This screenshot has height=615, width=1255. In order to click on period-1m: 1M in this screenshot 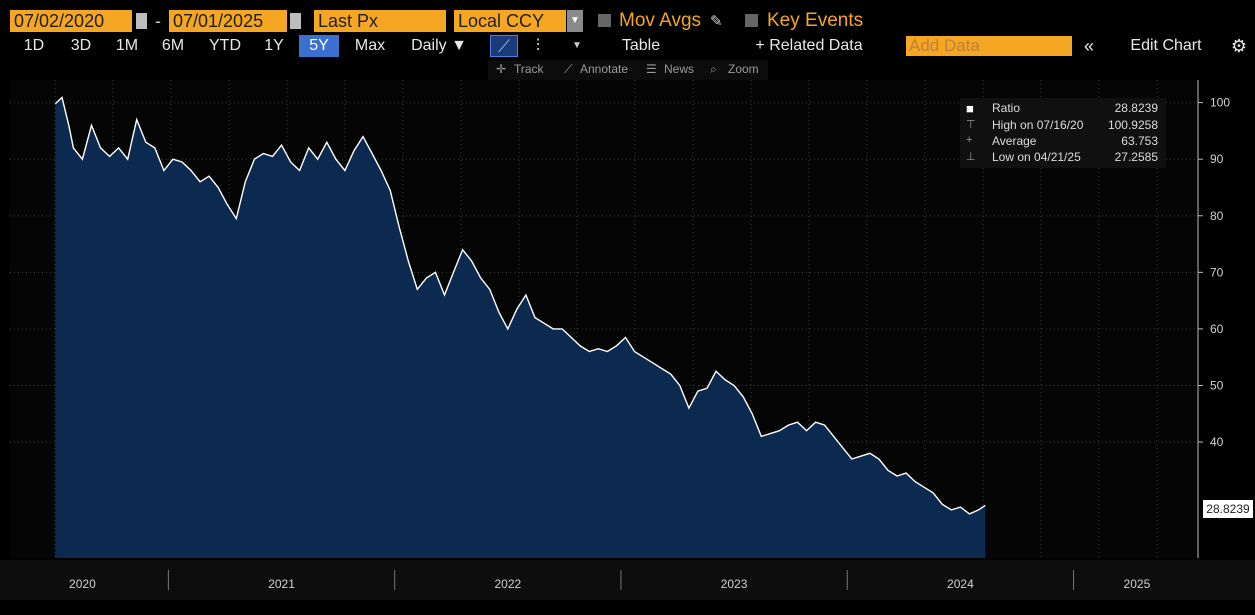, I will do `click(127, 45)`.